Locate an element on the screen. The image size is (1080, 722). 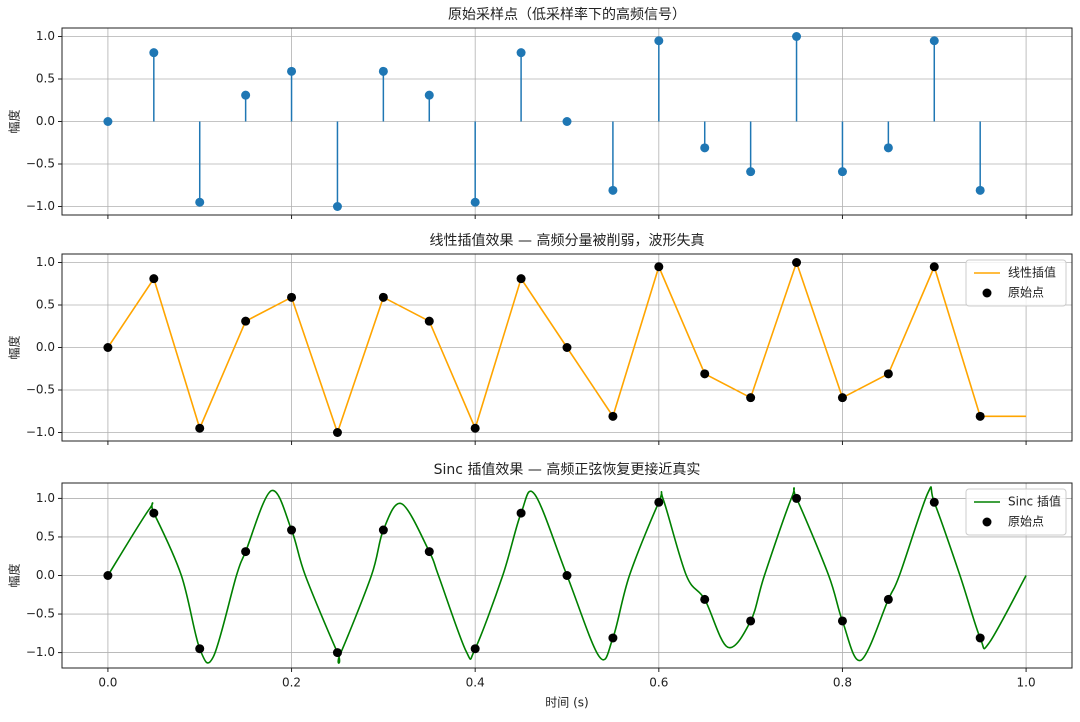
x-tick-label: 0.4 is located at coordinates (475, 683).